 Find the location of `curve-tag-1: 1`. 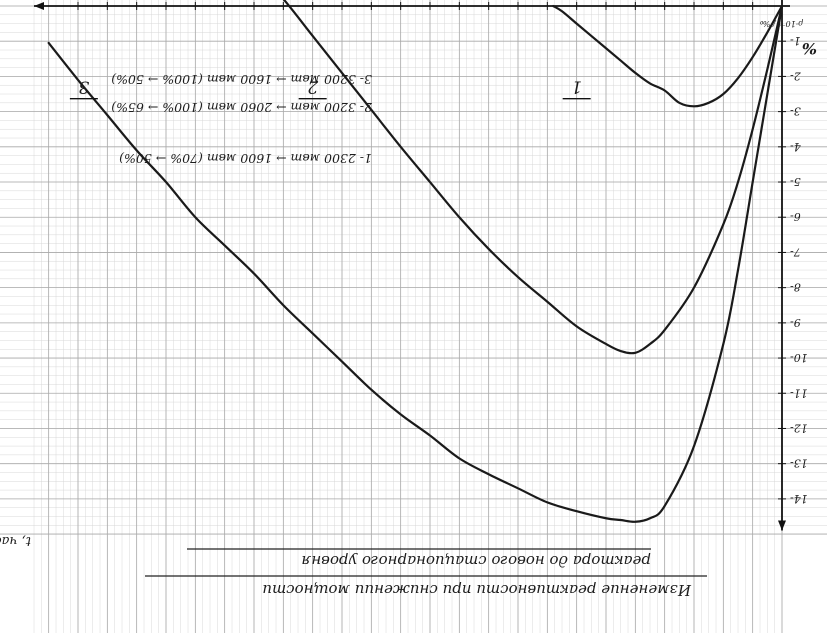

curve-tag-1: 1 is located at coordinates (576, 87).